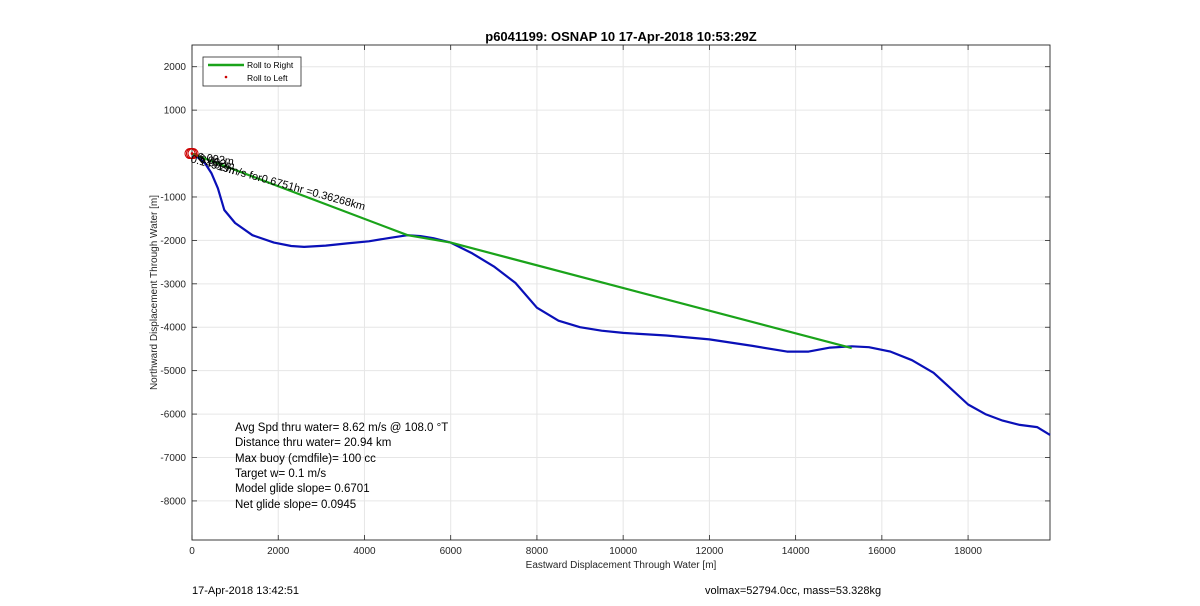 This screenshot has width=1200, height=606. Describe the element at coordinates (173, 415) in the screenshot. I see `y-tick-label: -6000` at that location.